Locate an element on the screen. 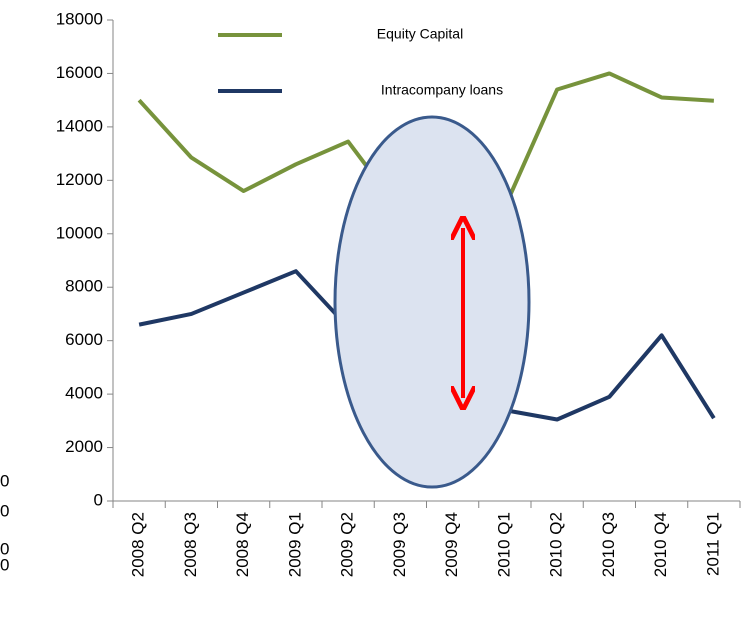 Image resolution: width=750 pixels, height=621 pixels. x-tick-label: 2009 Q1 is located at coordinates (294, 544).